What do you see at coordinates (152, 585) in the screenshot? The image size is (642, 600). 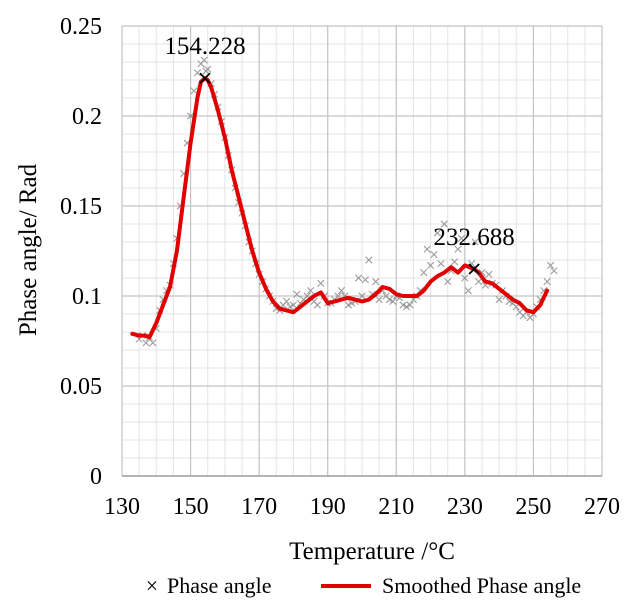 I see `legend-marker-phase-angle: ×` at bounding box center [152, 585].